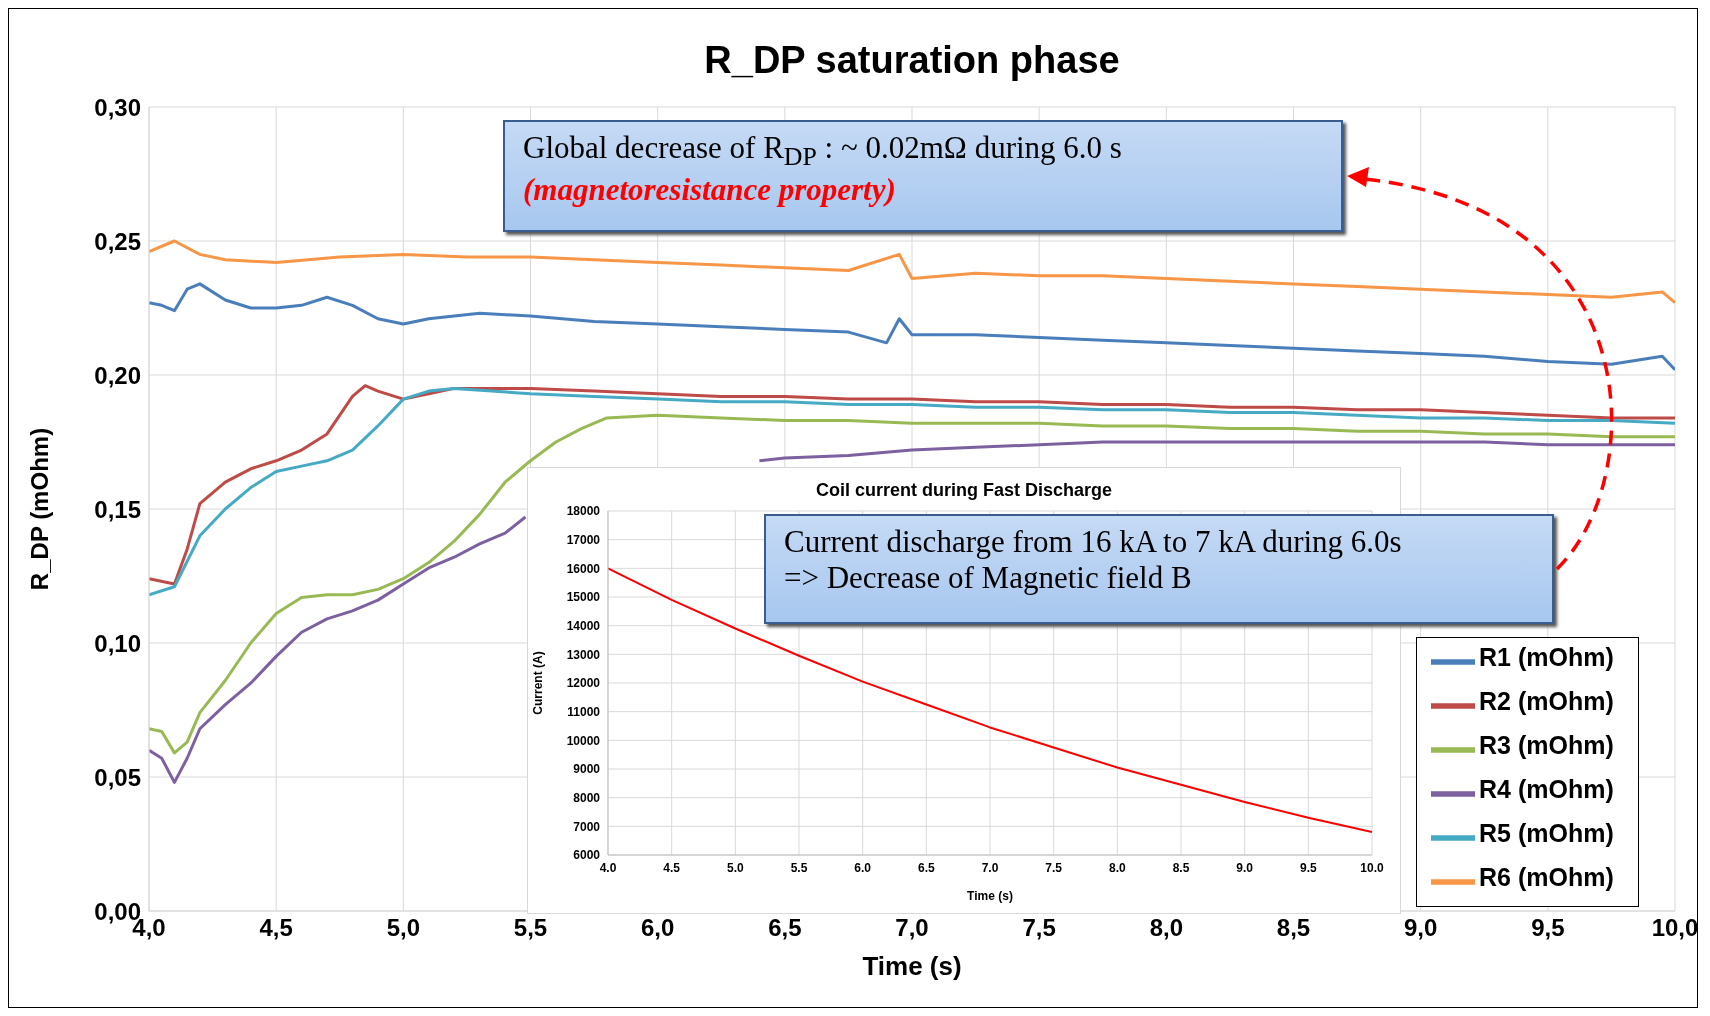  I want to click on y-tick-label: 17000, so click(583, 539).